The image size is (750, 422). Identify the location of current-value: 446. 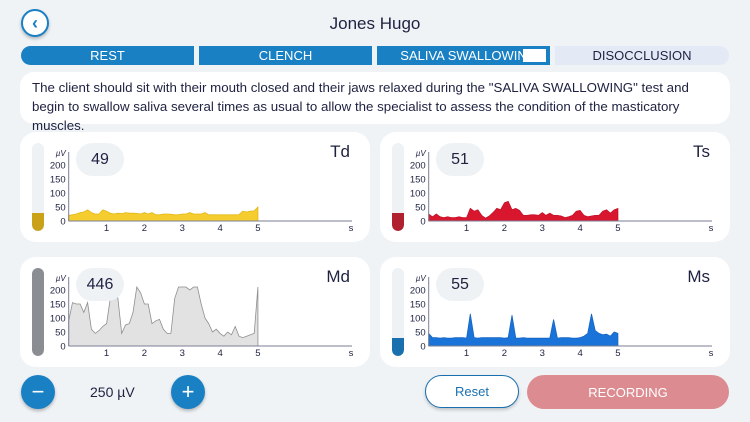
(100, 284).